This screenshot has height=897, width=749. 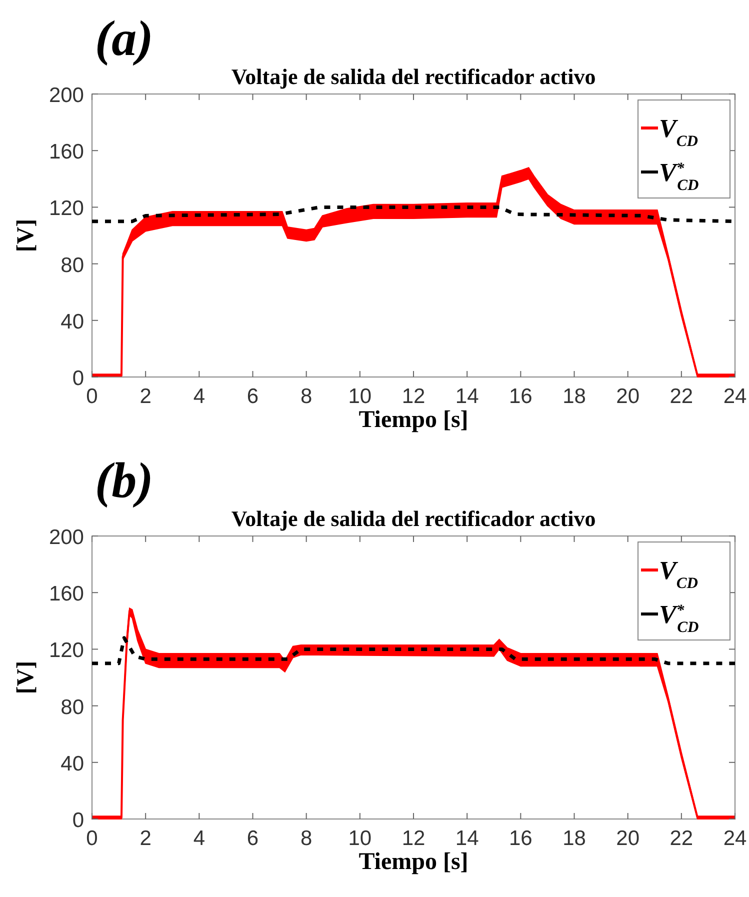 I want to click on line-series, so click(x=413, y=651).